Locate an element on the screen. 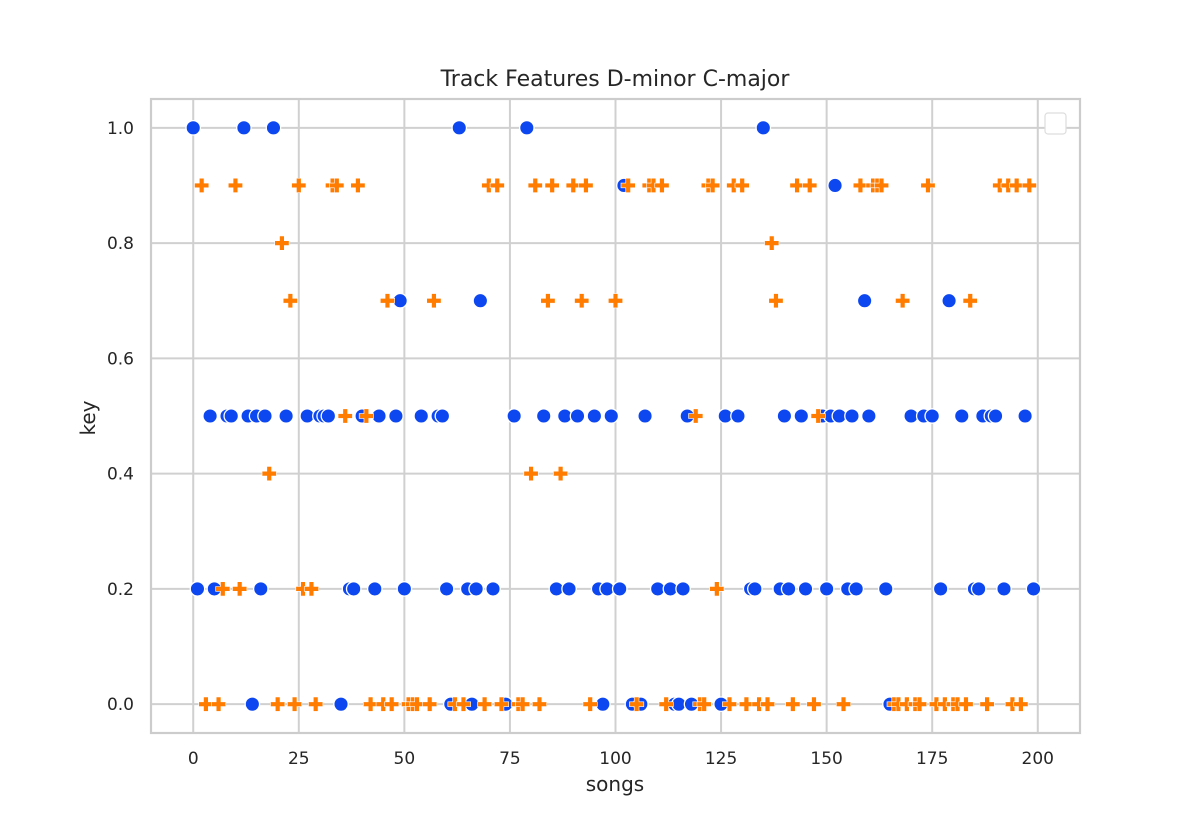 The height and width of the screenshot is (825, 1200). x-tick-label: 150 is located at coordinates (826, 759).